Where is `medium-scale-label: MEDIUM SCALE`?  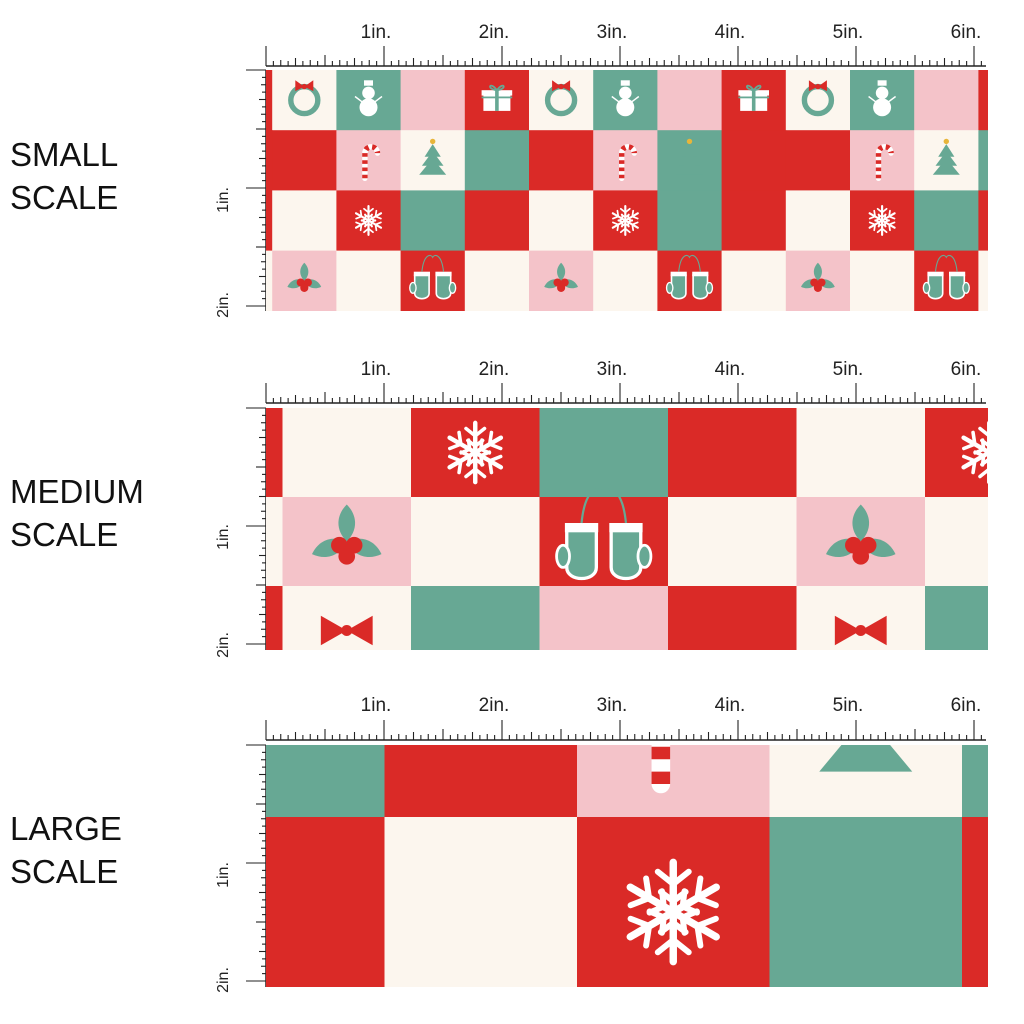
medium-scale-label: MEDIUM SCALE is located at coordinates (77, 513).